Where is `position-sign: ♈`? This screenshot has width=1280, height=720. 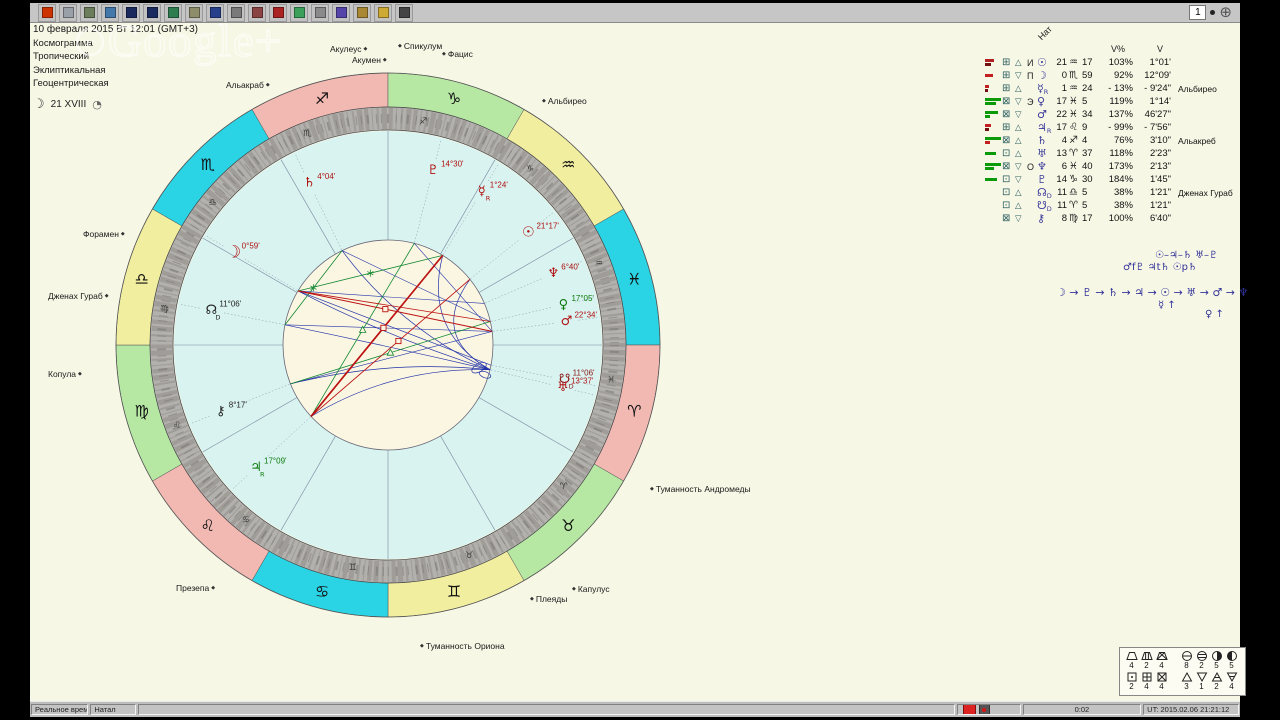
position-sign: ♈ is located at coordinates (1073, 205).